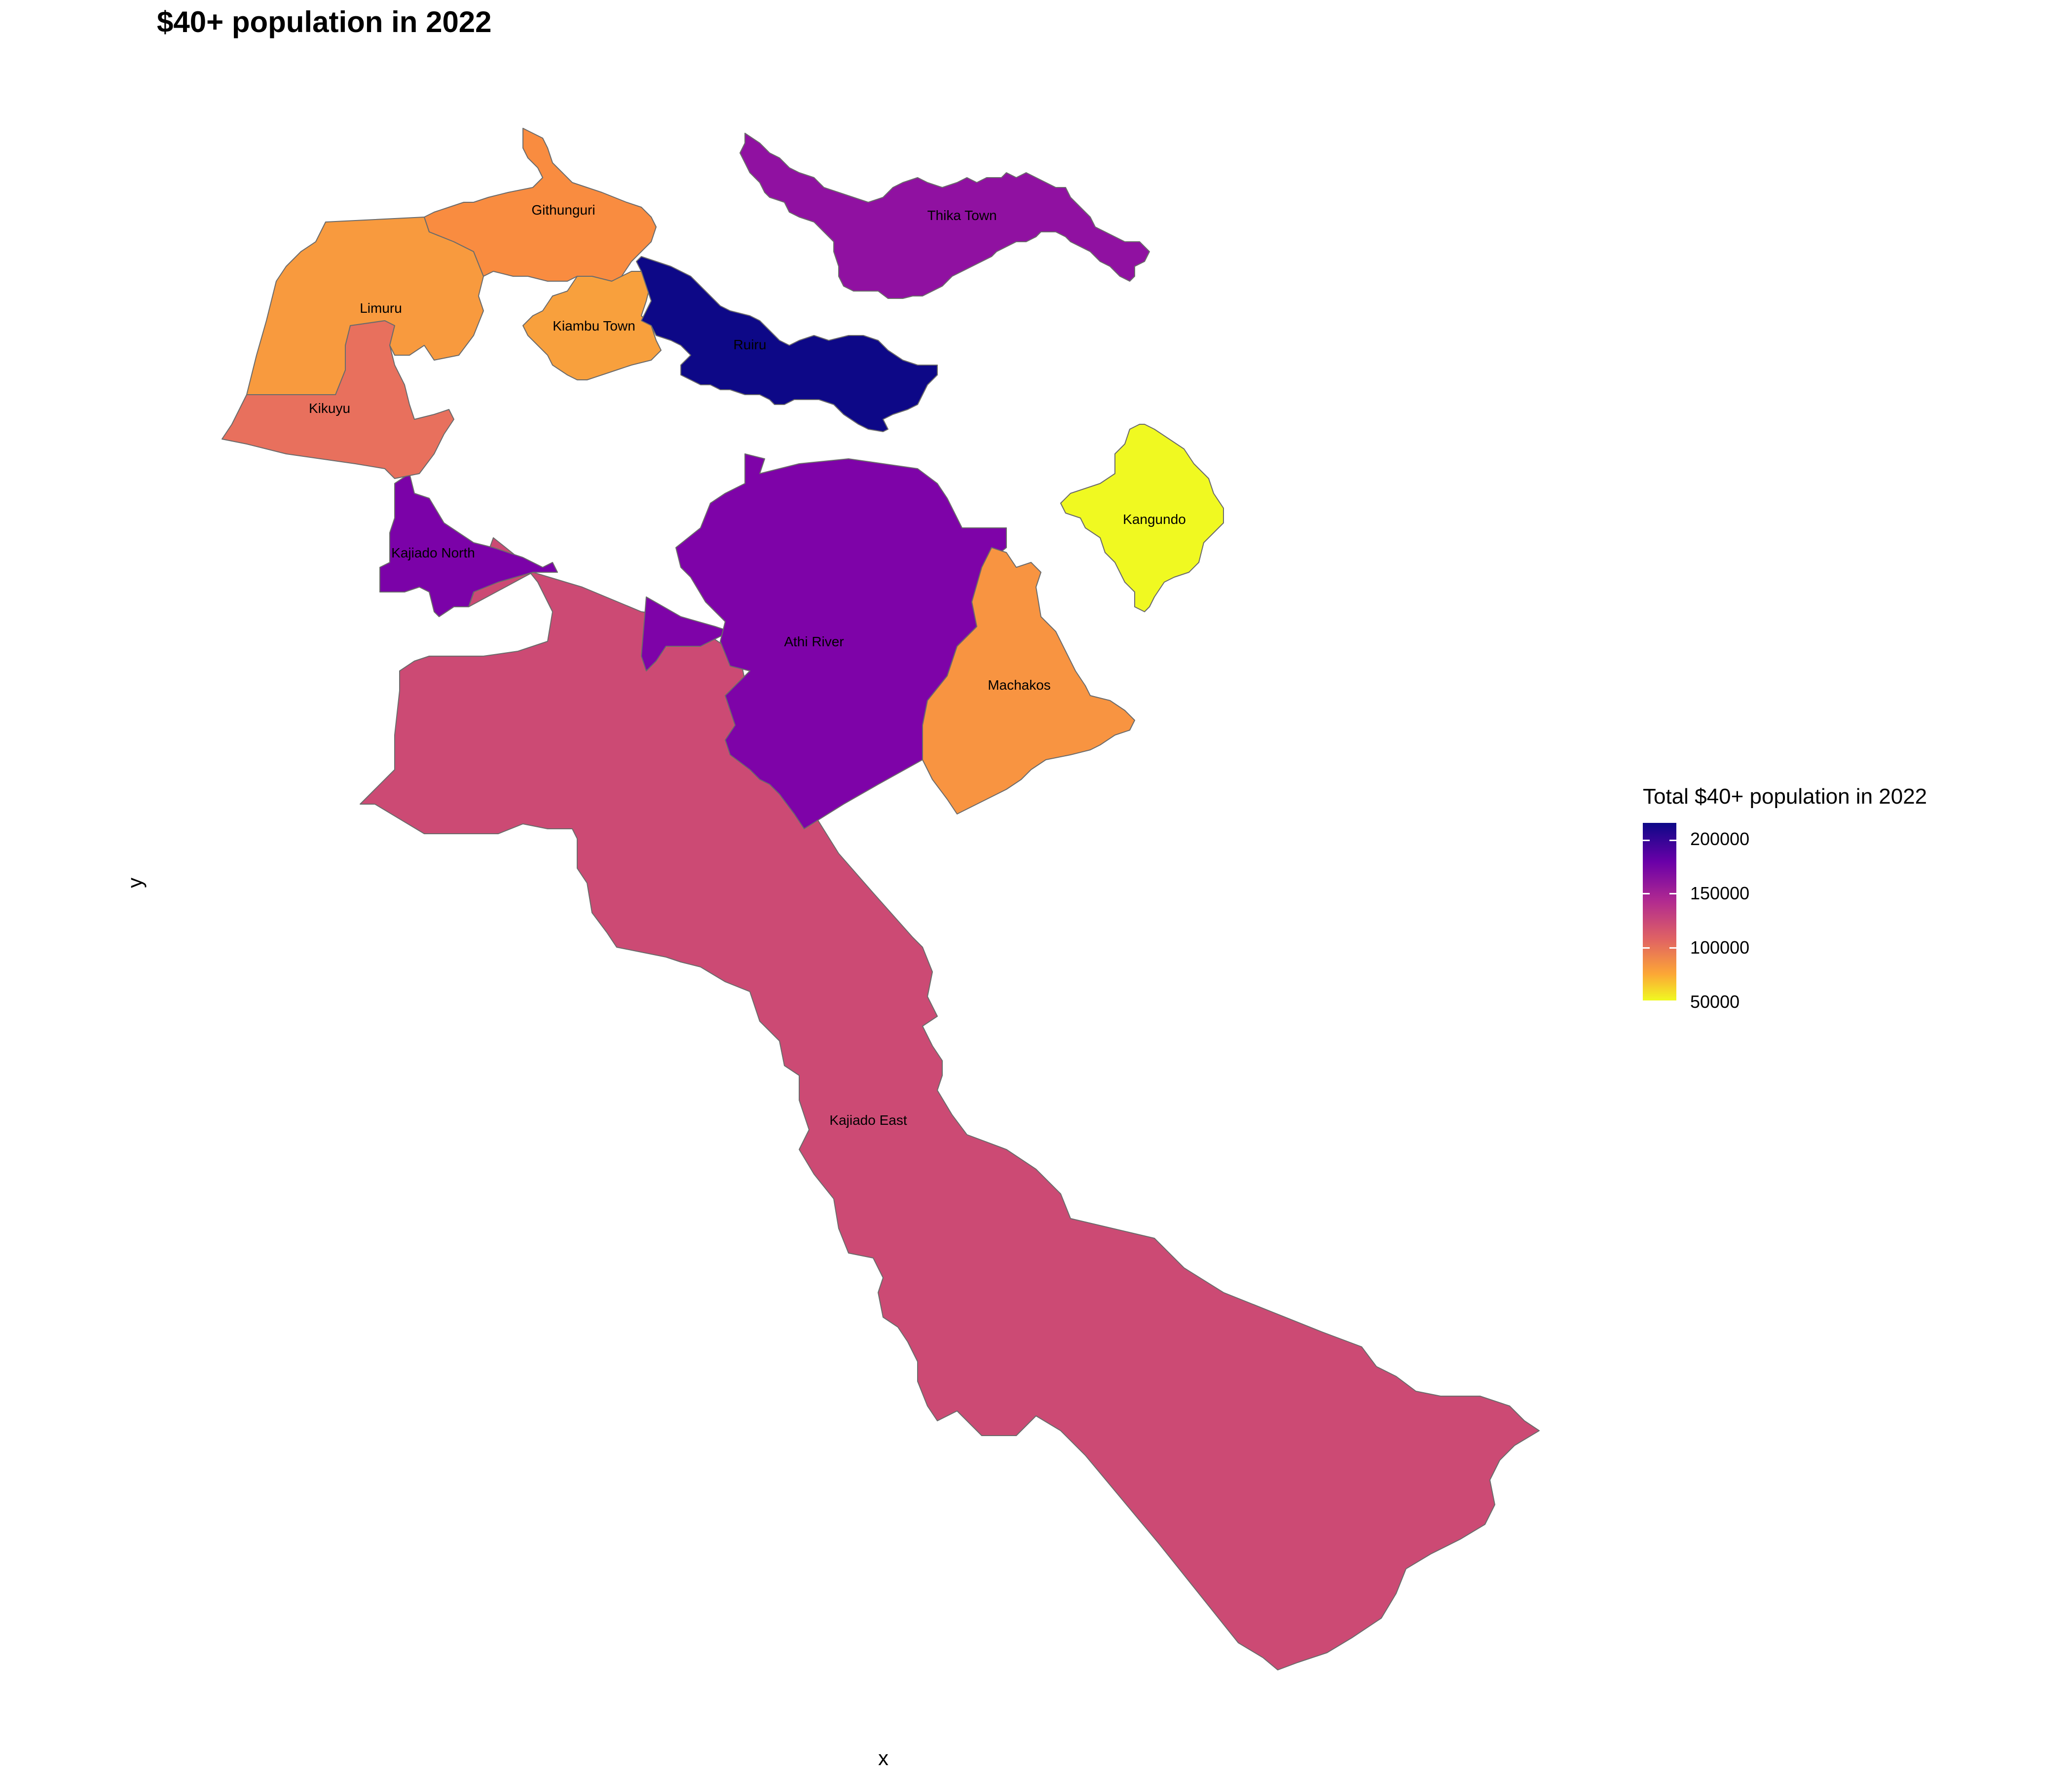  I want to click on region-thika-town, so click(945, 216).